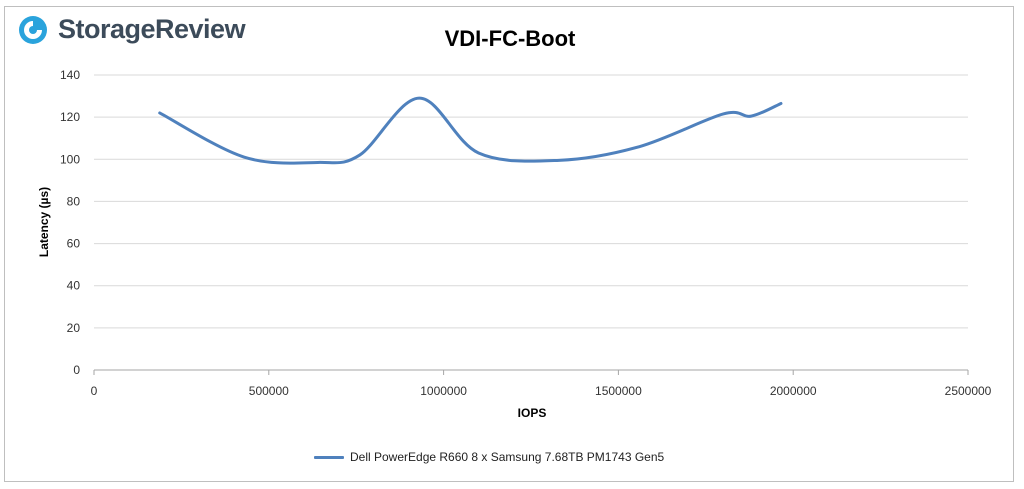 Image resolution: width=1024 pixels, height=489 pixels. What do you see at coordinates (33, 29) in the screenshot?
I see `storagereview-logo-icon` at bounding box center [33, 29].